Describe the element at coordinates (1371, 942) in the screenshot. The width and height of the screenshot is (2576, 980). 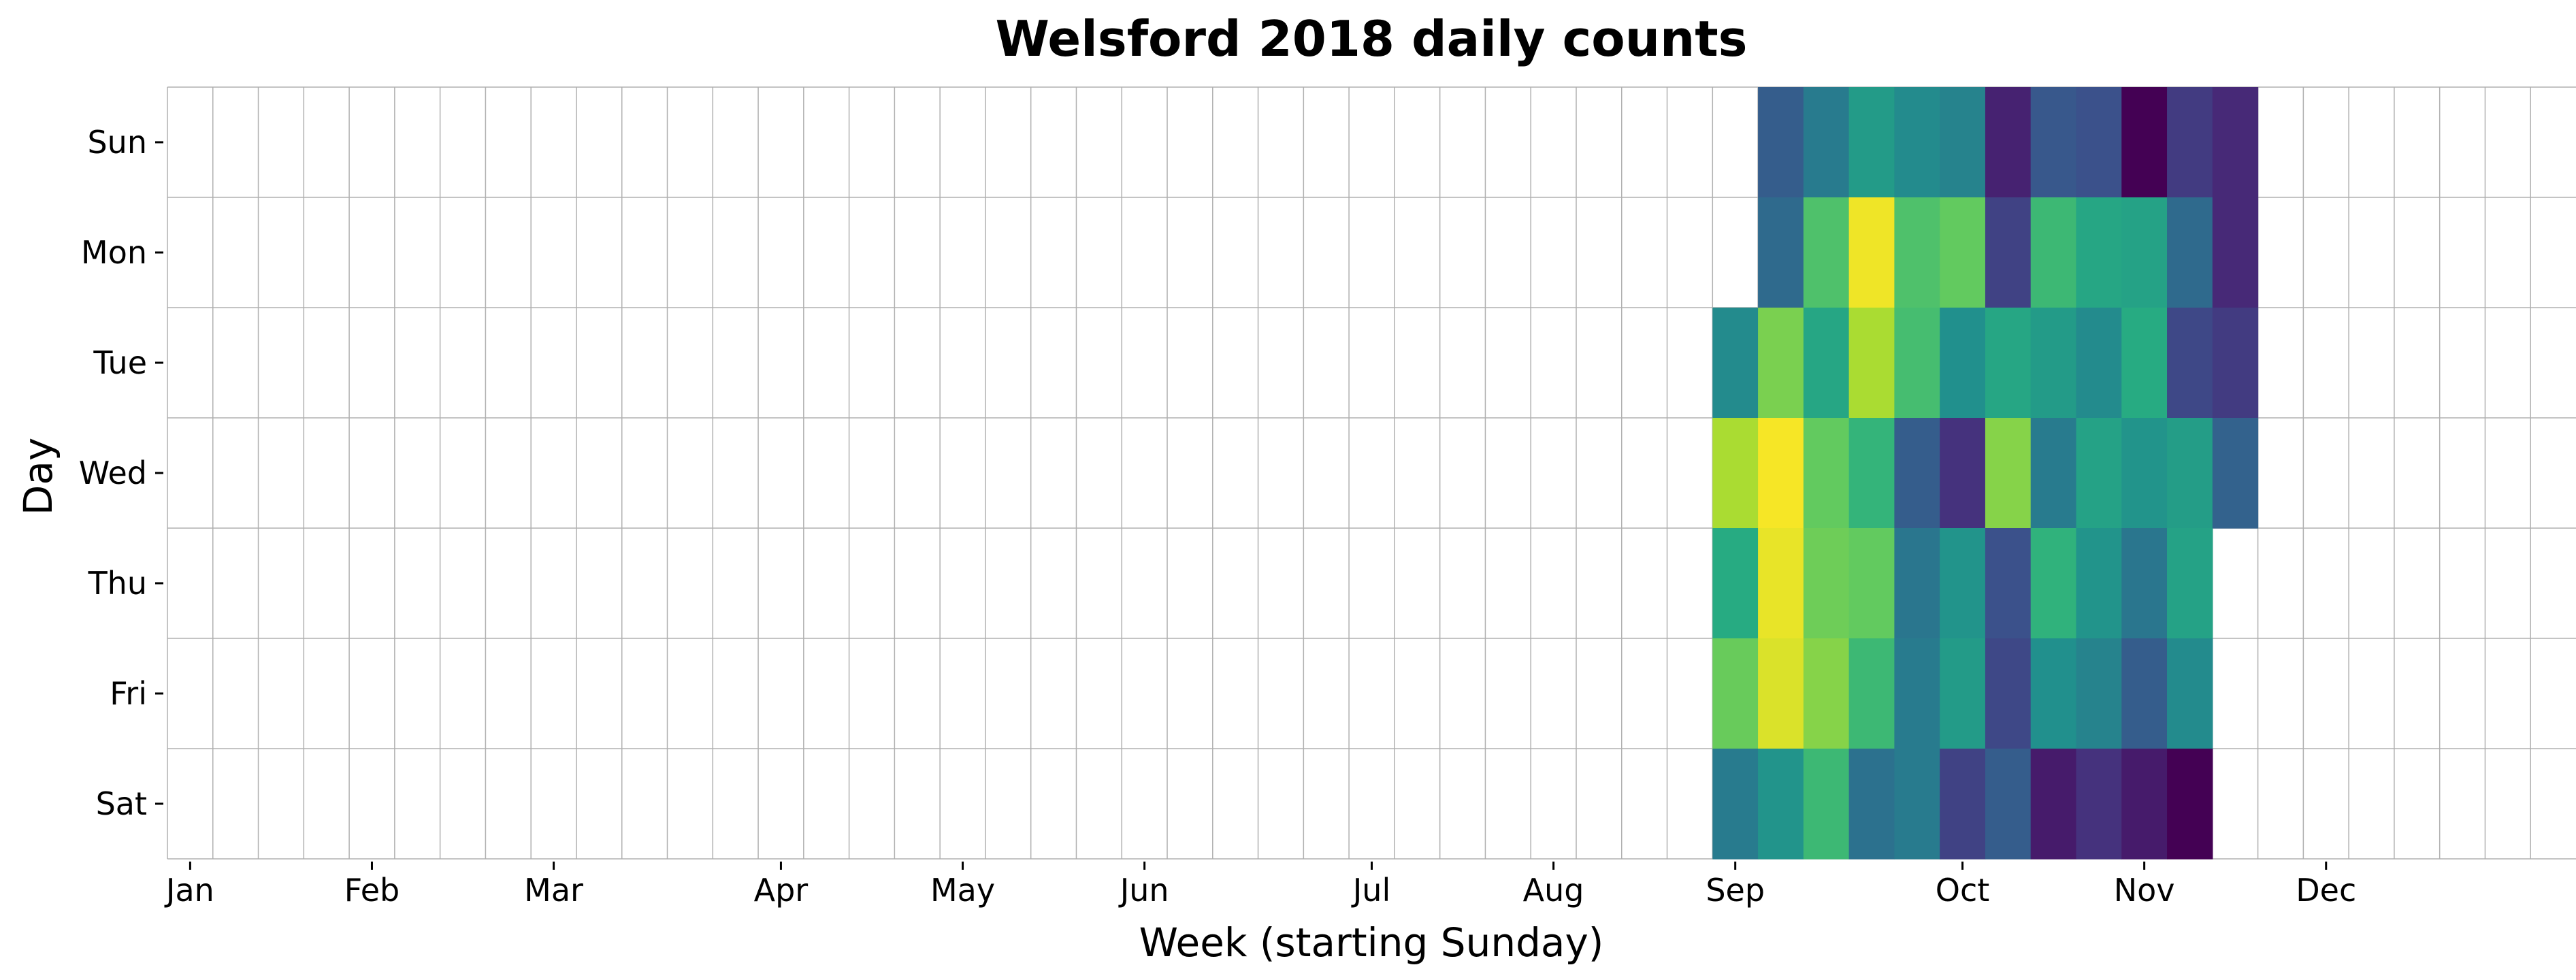
I see `x-axis-label: Week (starting Sunday)` at that location.